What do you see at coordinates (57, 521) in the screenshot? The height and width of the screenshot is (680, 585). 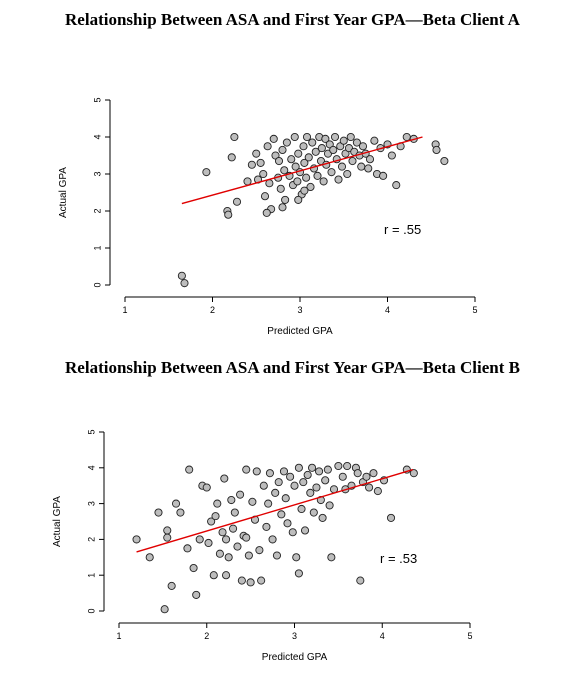 I see `chart-b-y-axis-label: Actual GPA` at bounding box center [57, 521].